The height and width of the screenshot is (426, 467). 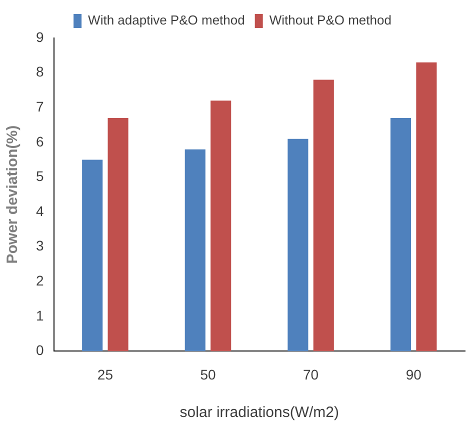 What do you see at coordinates (40, 210) in the screenshot?
I see `y-tick-label: 4` at bounding box center [40, 210].